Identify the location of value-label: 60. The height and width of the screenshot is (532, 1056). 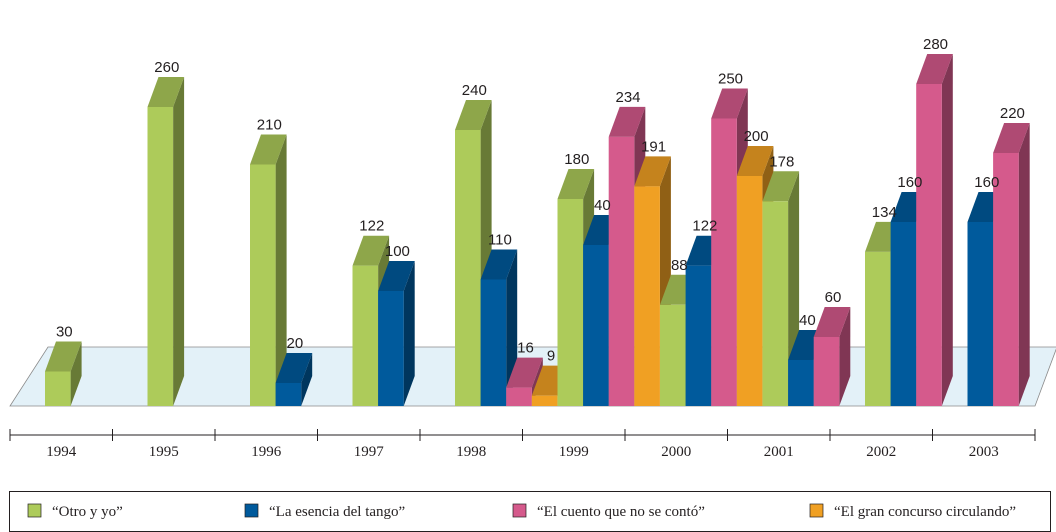
(833, 297).